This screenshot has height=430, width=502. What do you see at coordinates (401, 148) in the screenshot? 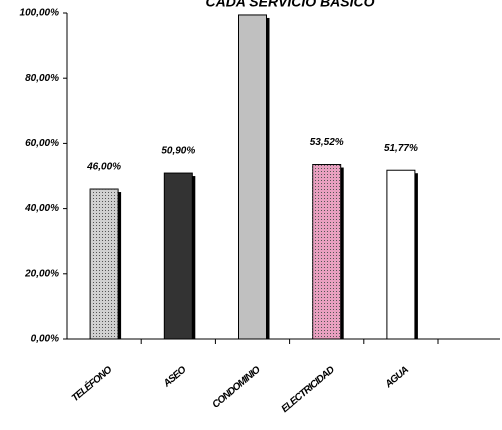
I see `value-label: 51,77%` at bounding box center [401, 148].